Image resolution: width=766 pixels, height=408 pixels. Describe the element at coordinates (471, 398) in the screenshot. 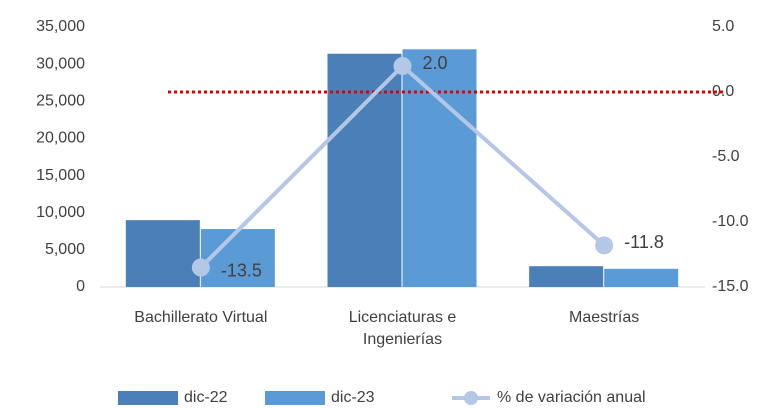

I see `legend-marker` at that location.